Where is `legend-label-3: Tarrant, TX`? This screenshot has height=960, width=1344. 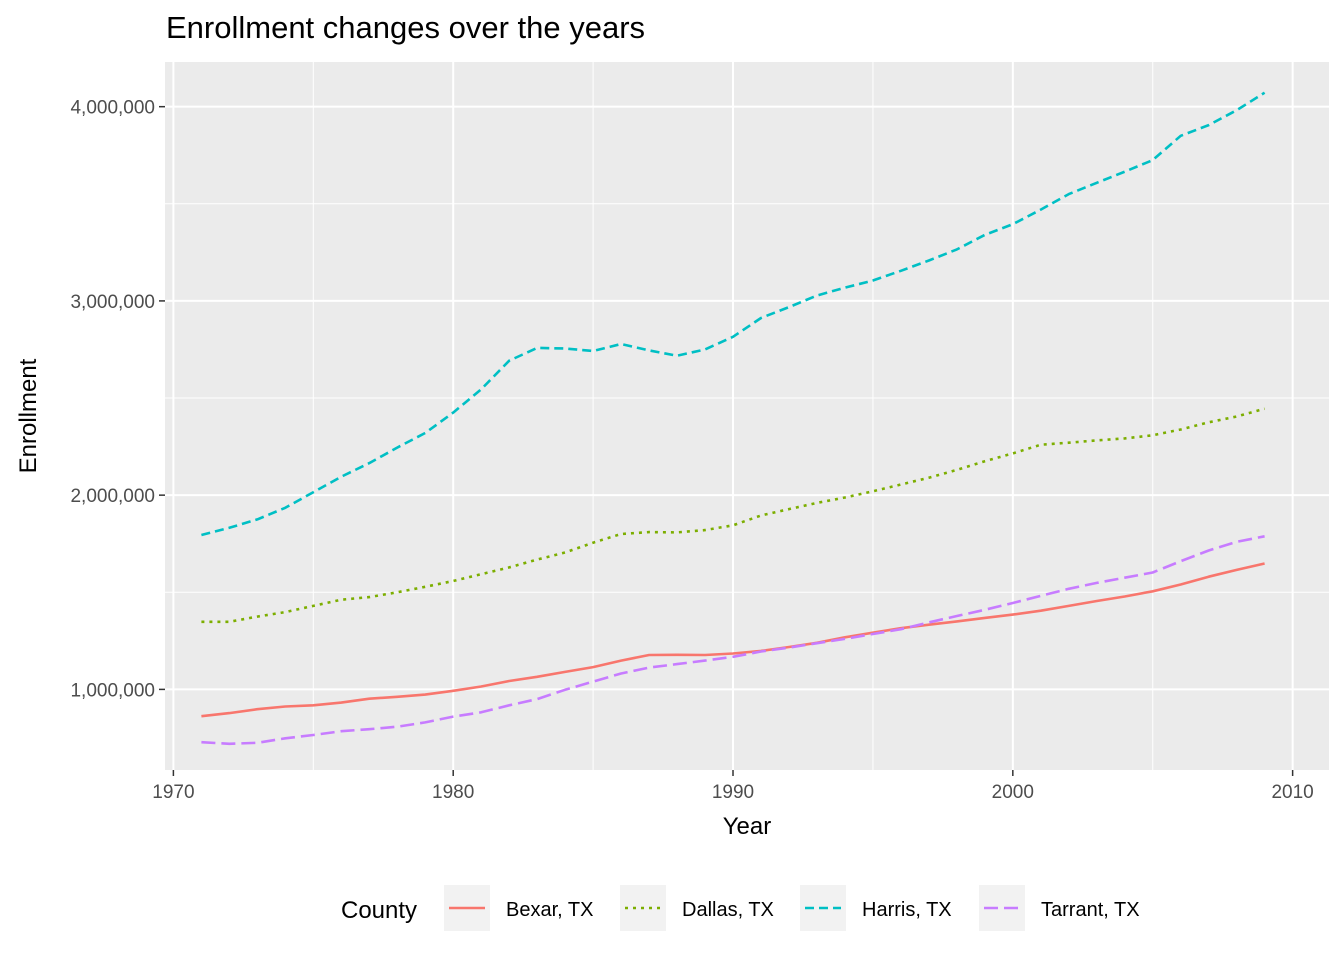 legend-label-3: Tarrant, TX is located at coordinates (1090, 910).